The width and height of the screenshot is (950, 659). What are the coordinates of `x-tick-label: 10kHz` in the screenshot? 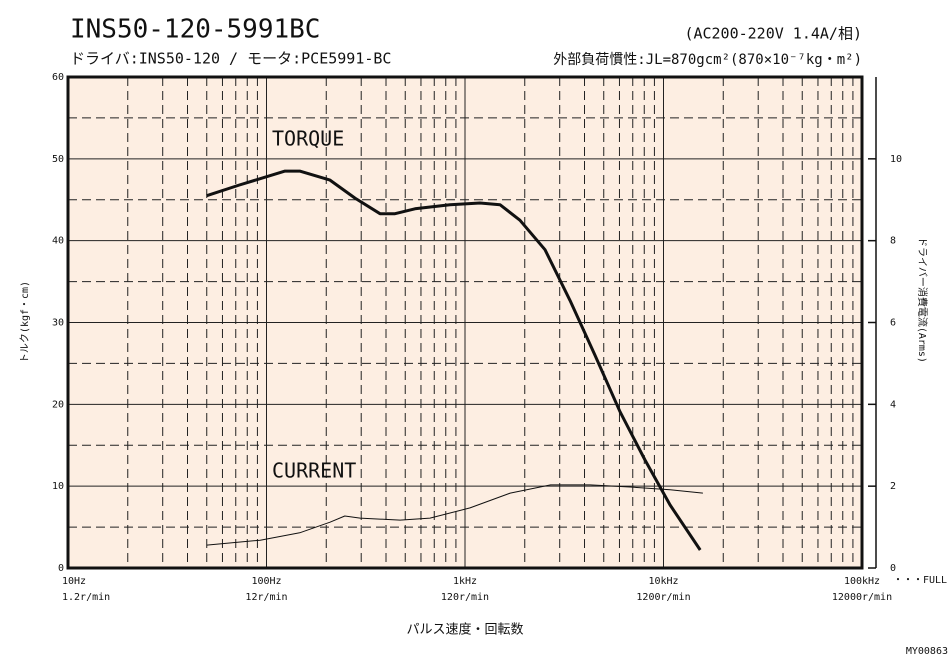 It's located at (663, 581).